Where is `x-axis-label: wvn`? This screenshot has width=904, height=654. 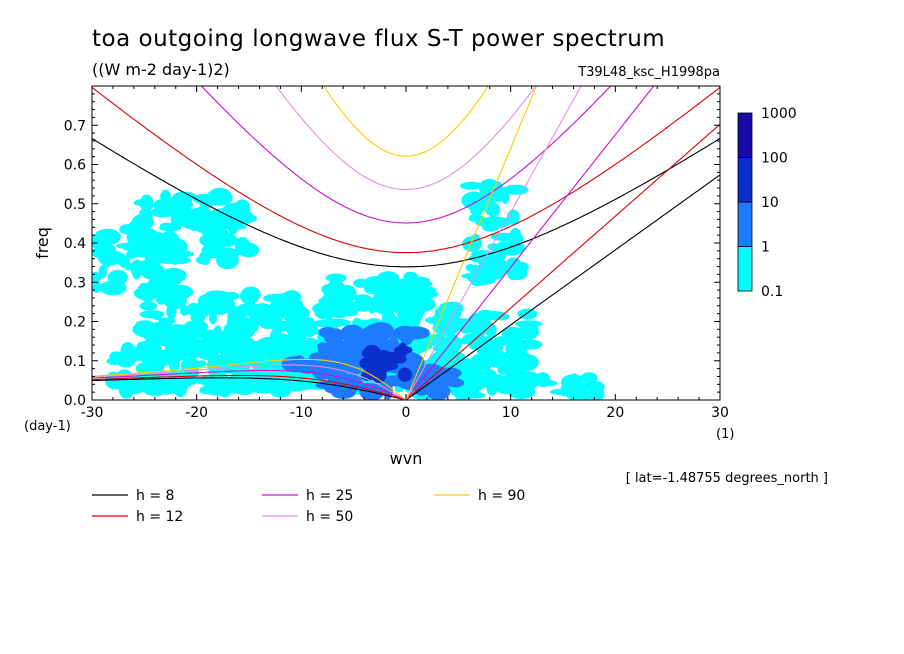
x-axis-label: wvn is located at coordinates (406, 458).